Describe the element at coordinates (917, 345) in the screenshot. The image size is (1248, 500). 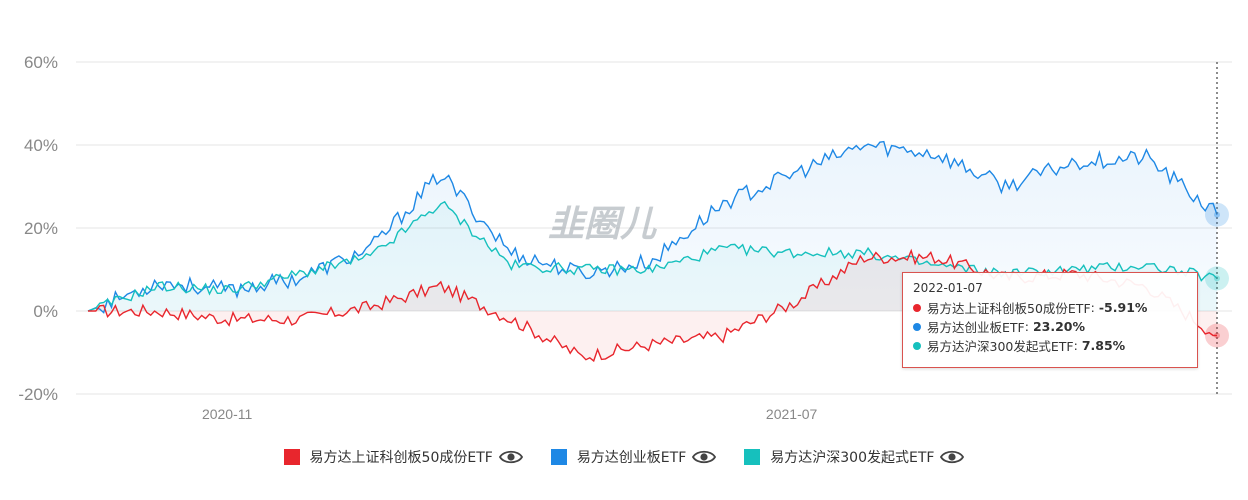
I see `teal-dot-icon` at that location.